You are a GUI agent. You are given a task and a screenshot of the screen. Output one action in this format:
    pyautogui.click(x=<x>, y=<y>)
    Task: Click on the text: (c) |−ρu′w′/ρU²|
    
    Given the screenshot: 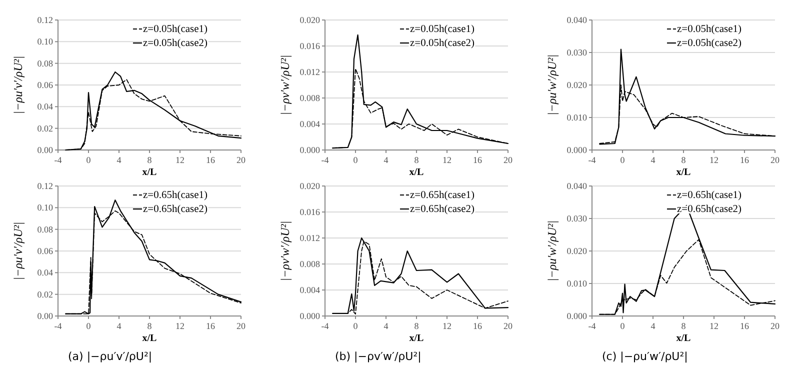 What is the action you would take?
    pyautogui.click(x=645, y=356)
    